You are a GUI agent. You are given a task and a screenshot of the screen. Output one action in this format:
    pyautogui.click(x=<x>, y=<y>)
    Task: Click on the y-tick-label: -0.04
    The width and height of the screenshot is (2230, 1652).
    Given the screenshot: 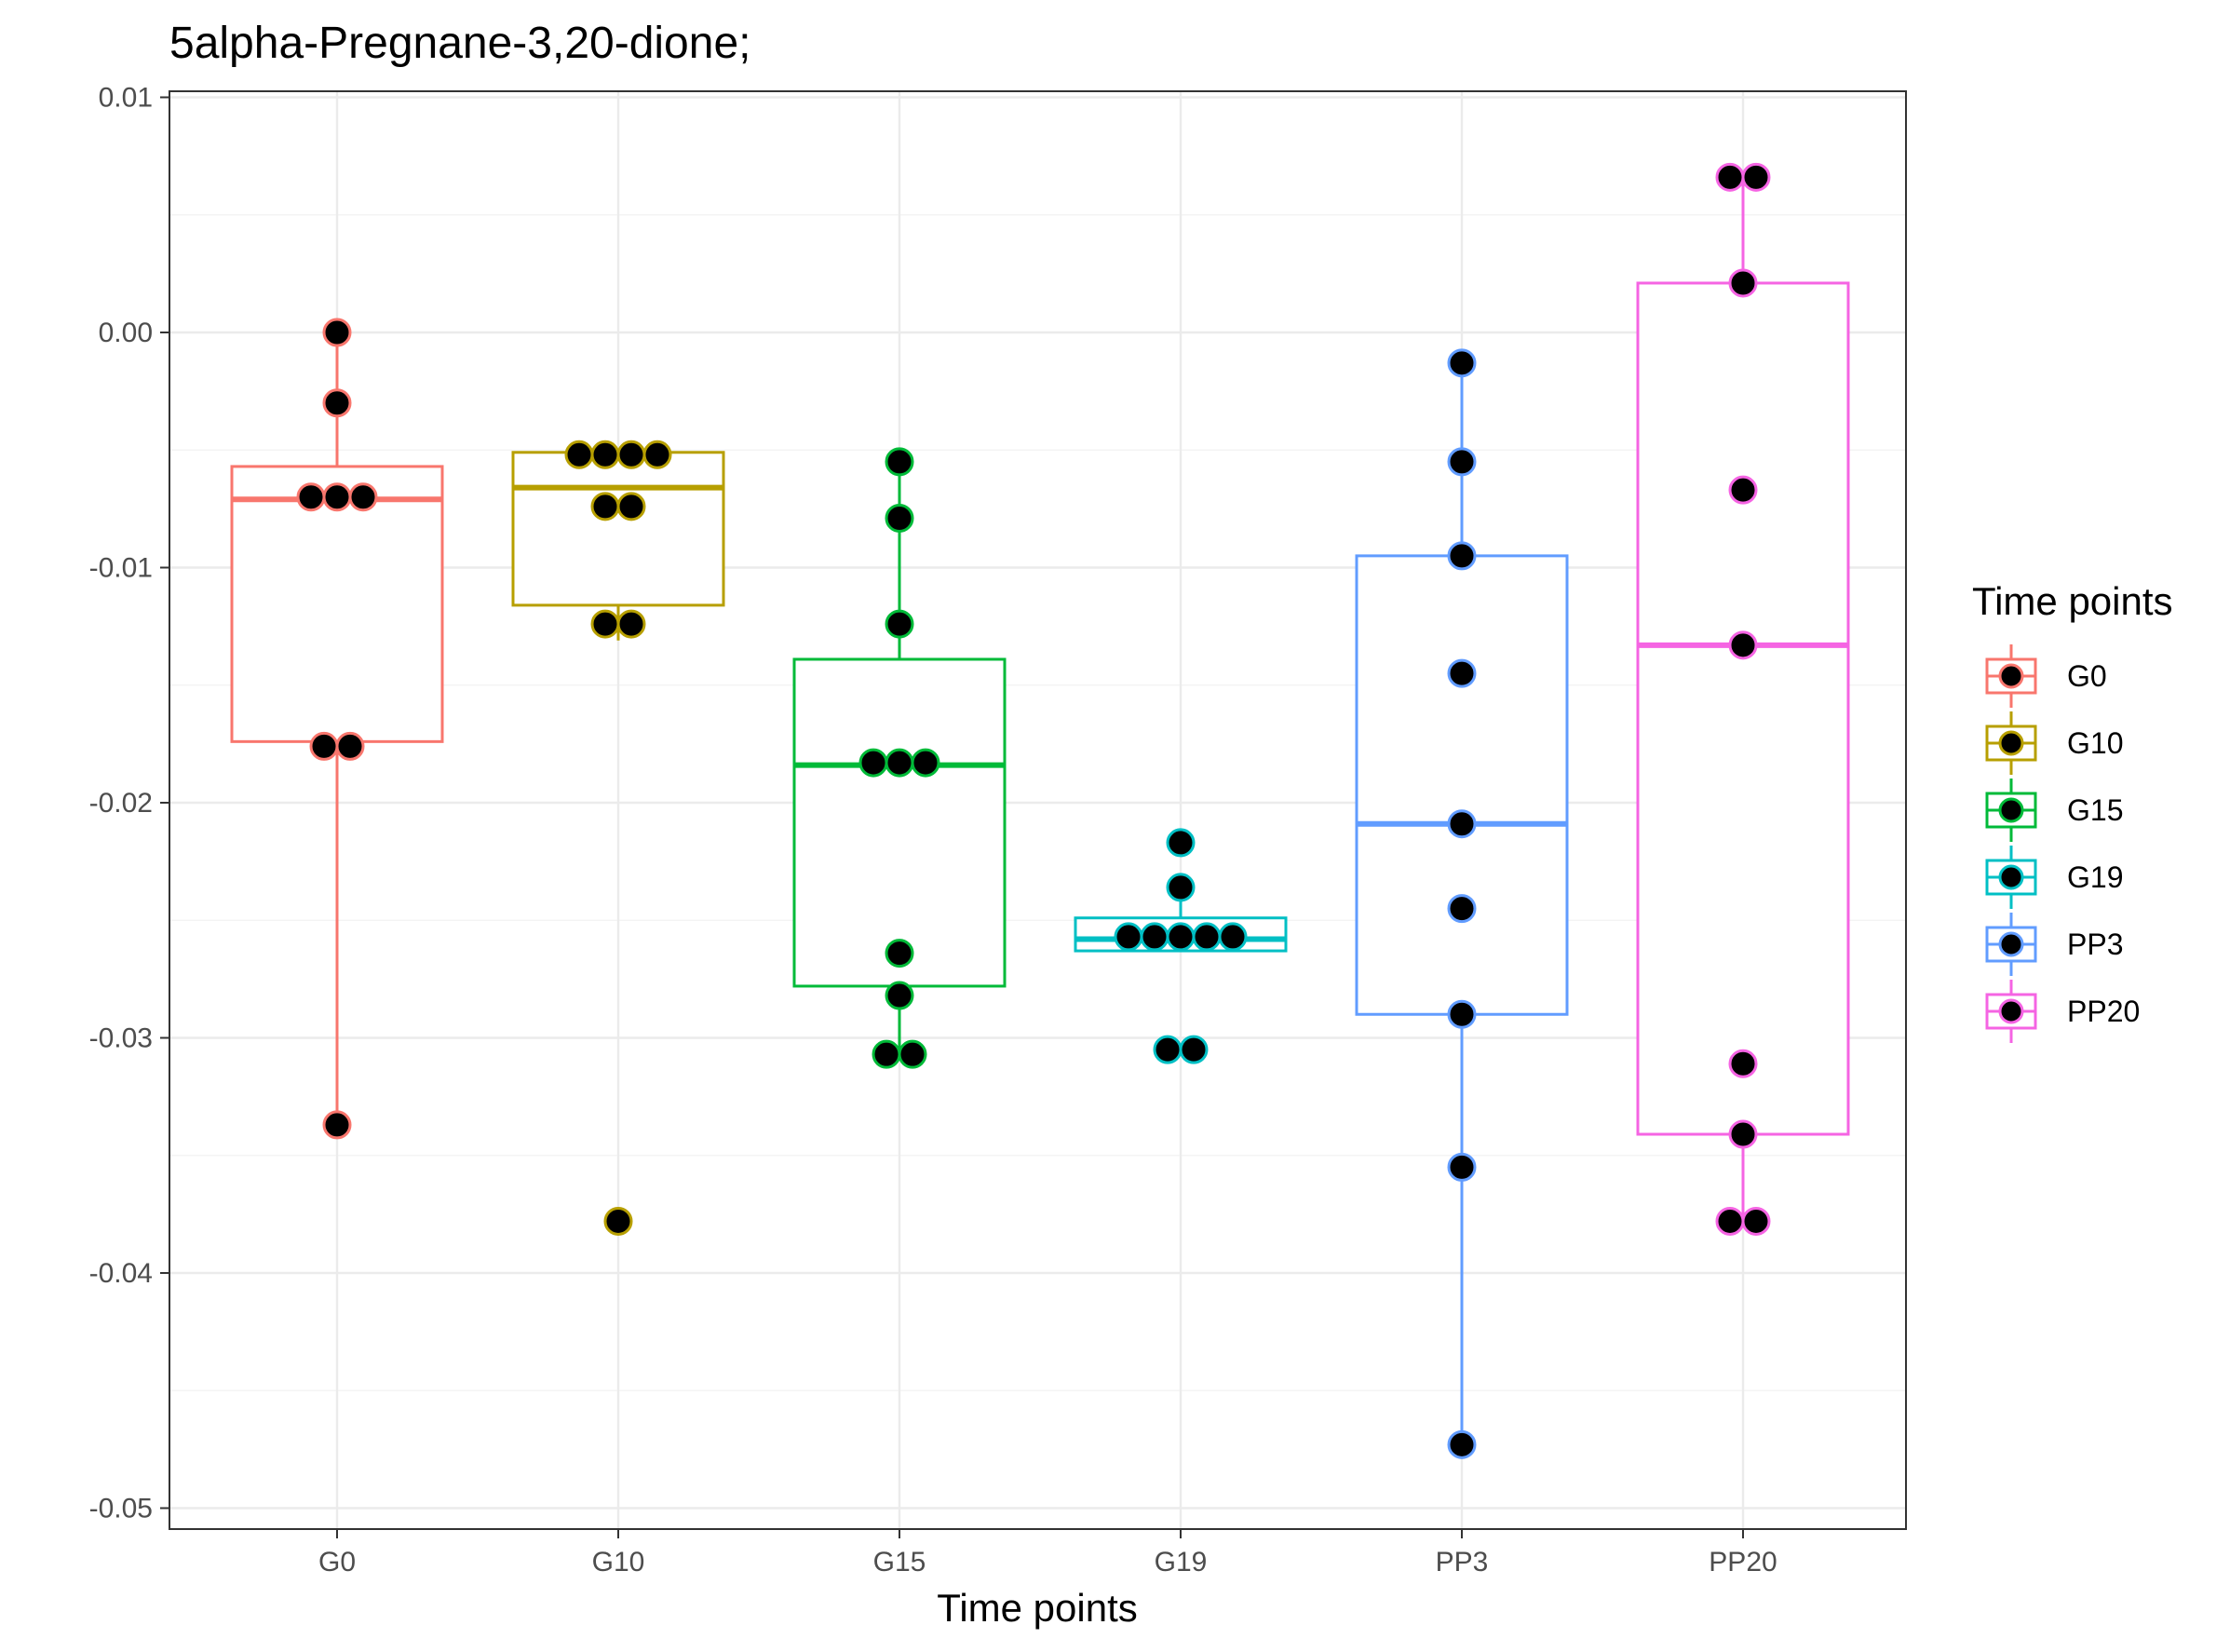 What is the action you would take?
    pyautogui.click(x=121, y=1273)
    